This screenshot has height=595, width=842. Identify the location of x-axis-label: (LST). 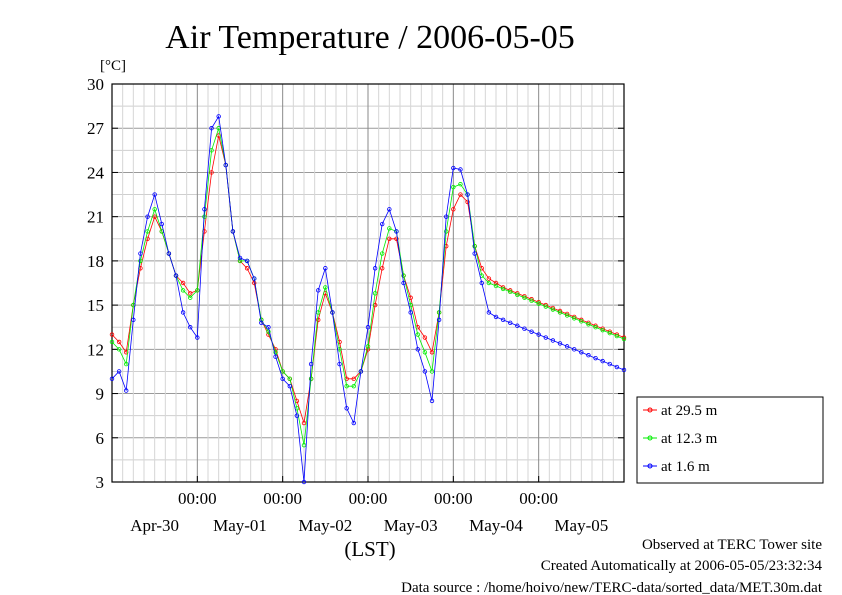
(369, 549).